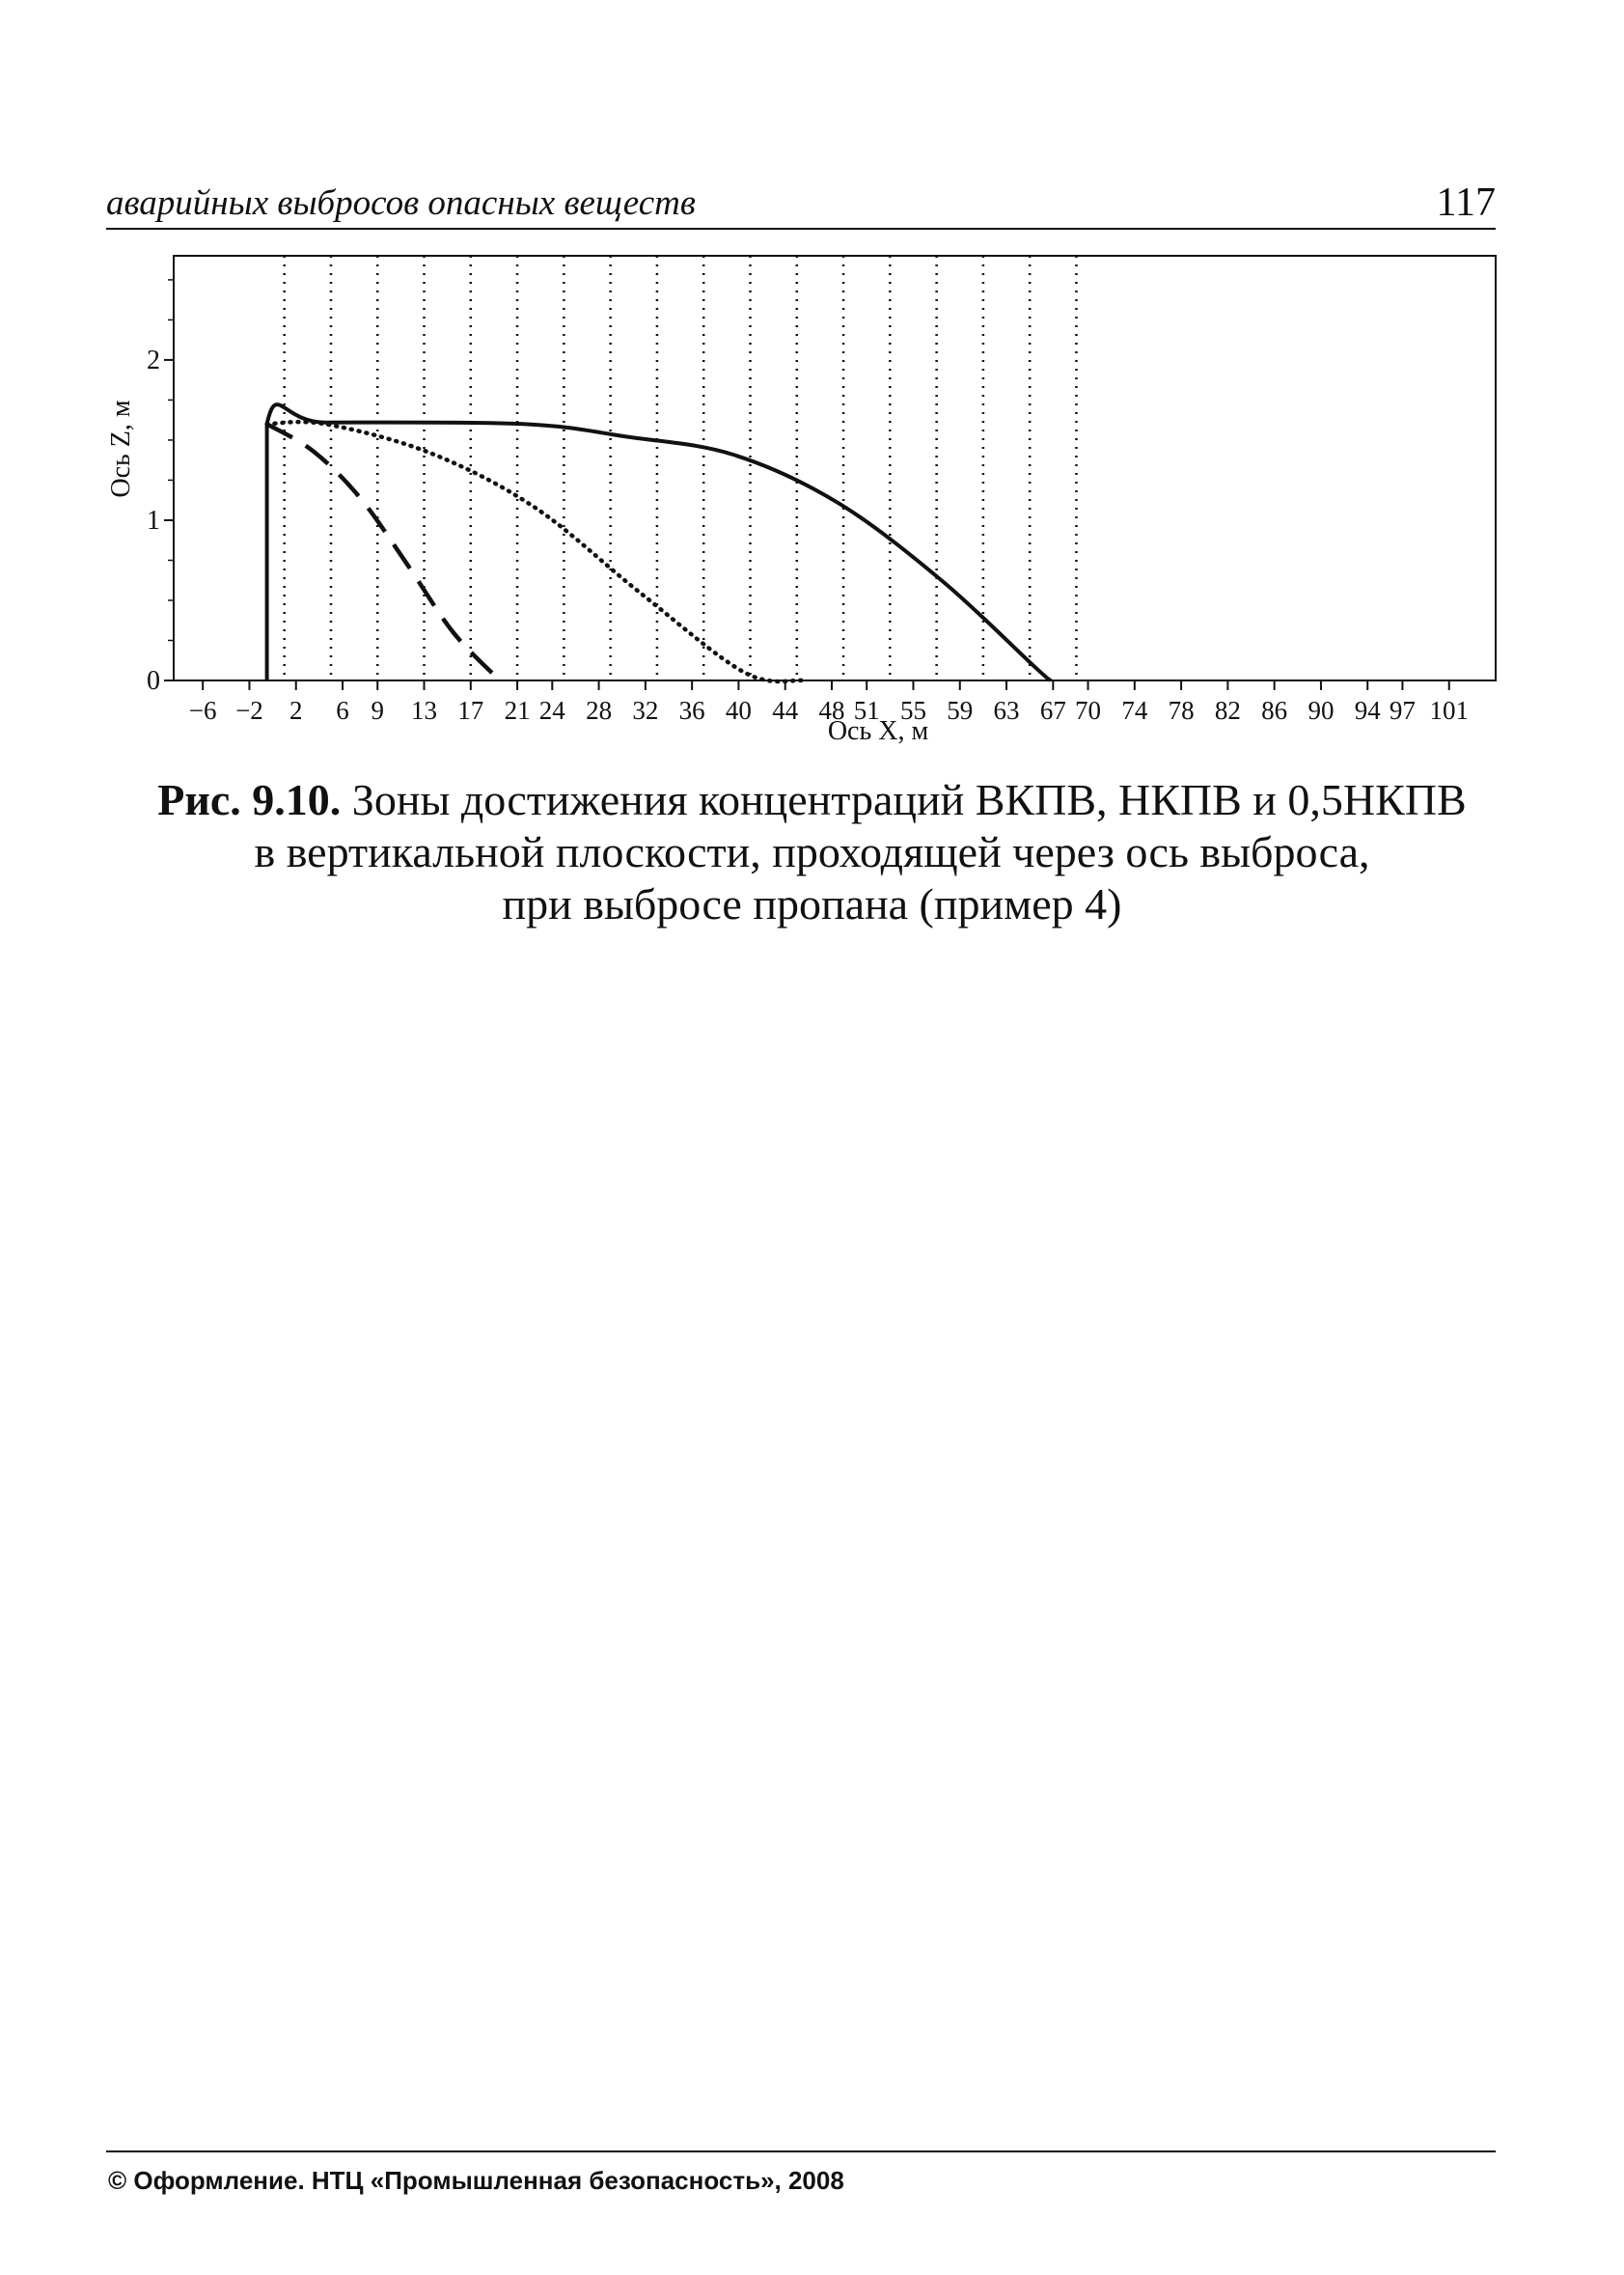 The image size is (1624, 2275). Describe the element at coordinates (342, 710) in the screenshot. I see `x-tick-label: 6` at that location.